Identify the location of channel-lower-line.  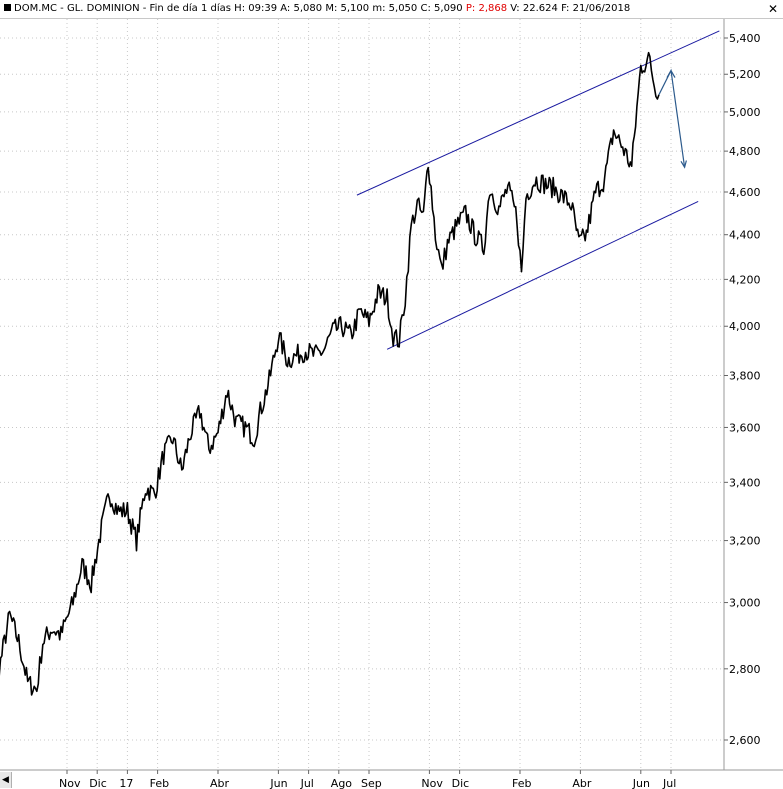
(542, 275).